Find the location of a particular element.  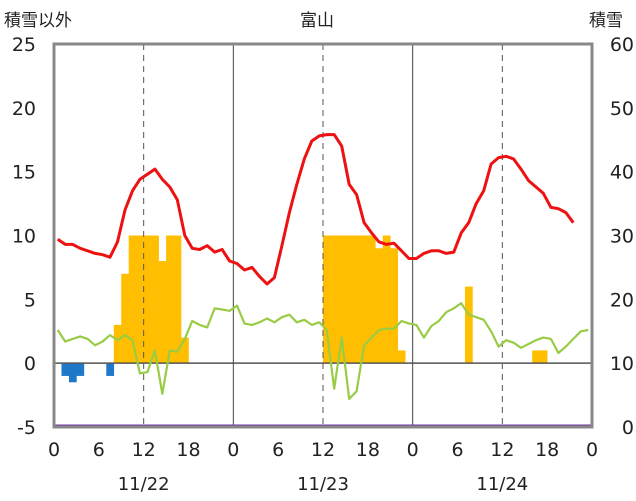

date-labels: 11/22 11/23 11/24 is located at coordinates (323, 484).